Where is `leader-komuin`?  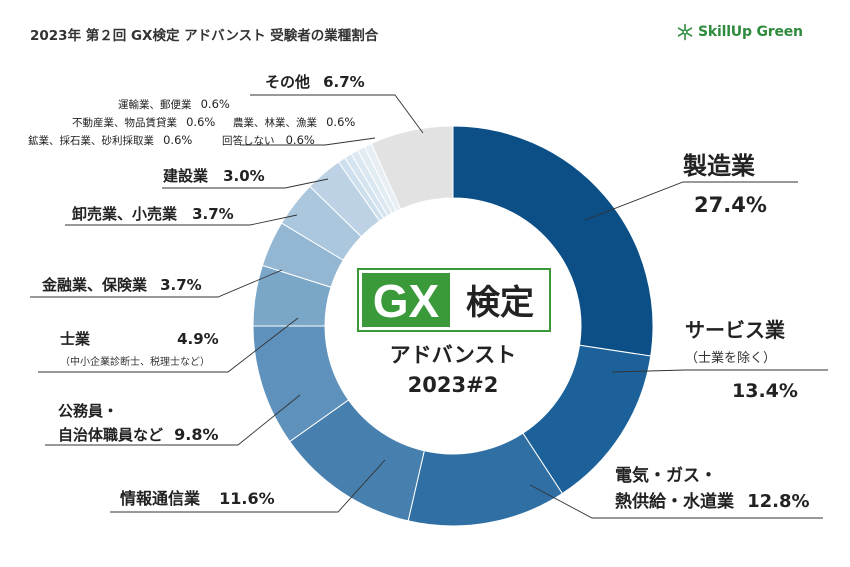
leader-komuin is located at coordinates (173, 420).